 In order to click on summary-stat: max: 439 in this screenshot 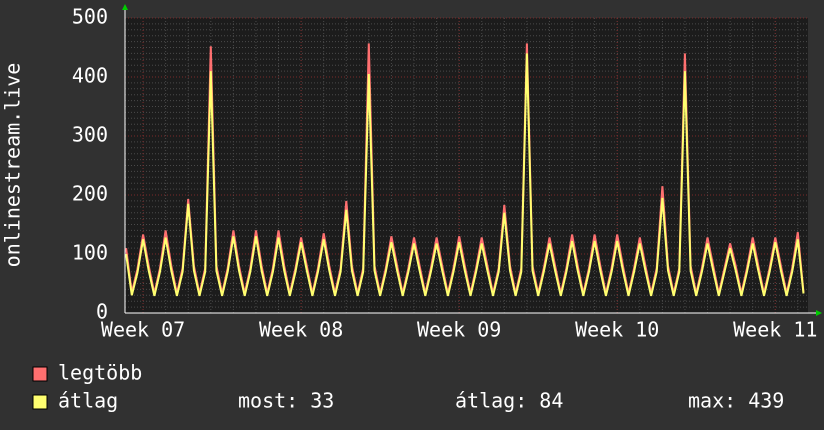, I will do `click(736, 401)`.